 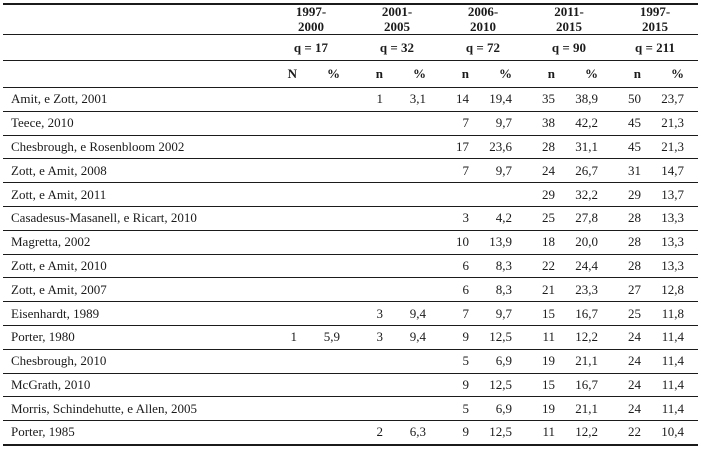 What do you see at coordinates (655, 48) in the screenshot?
I see `q-count-cell: q = 211` at bounding box center [655, 48].